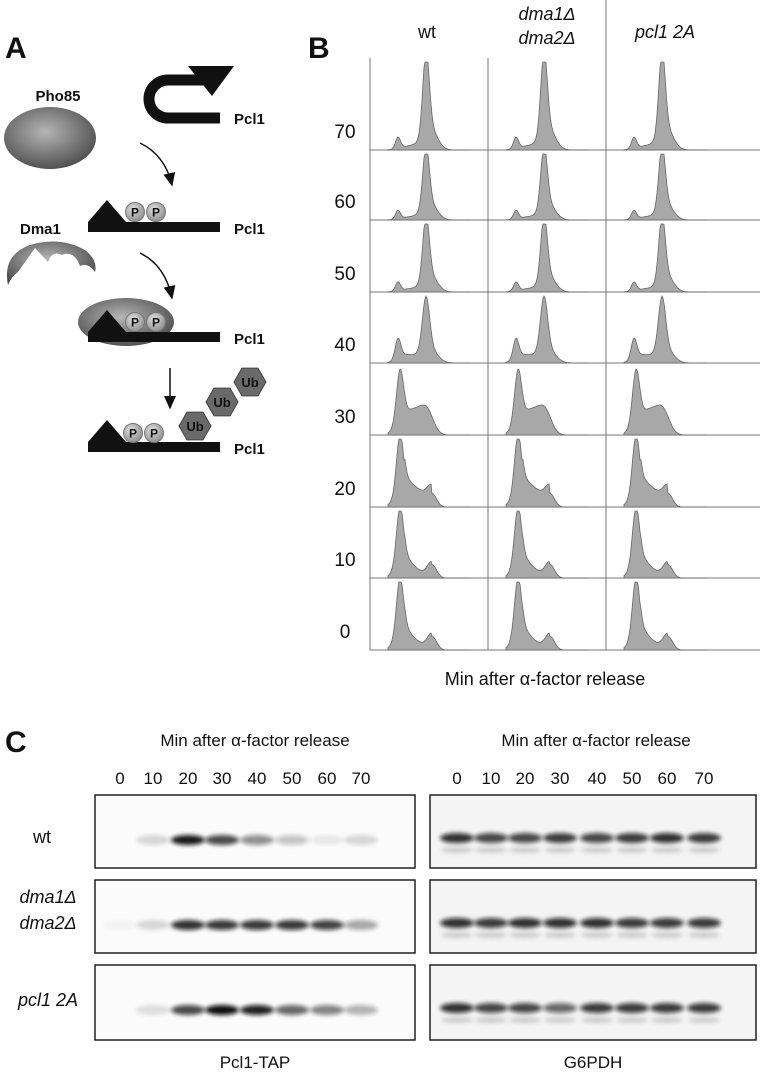 This screenshot has height=1074, width=760. I want to click on lane-label: 0, so click(456, 778).